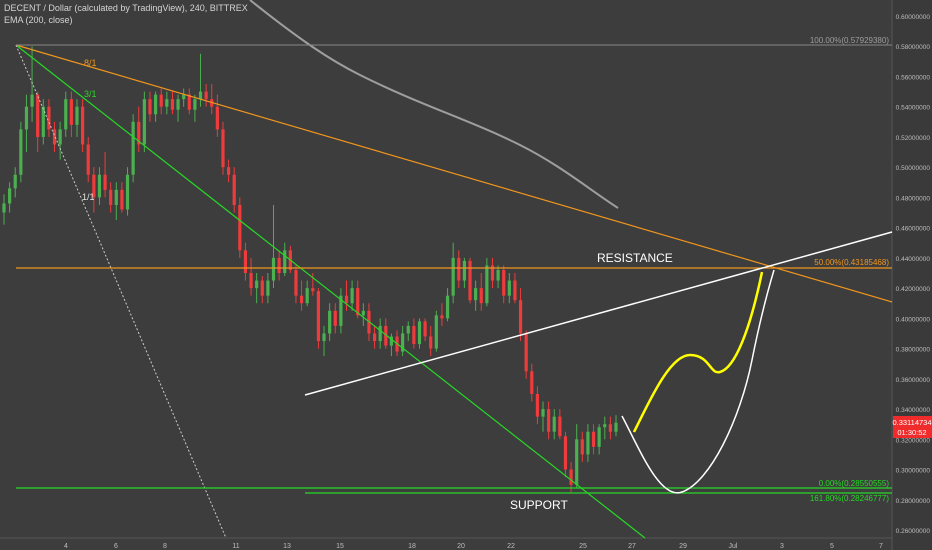 This screenshot has height=550, width=932. What do you see at coordinates (850, 40) in the screenshot?
I see `fib-100-label: 100.00%(0.57929380)` at bounding box center [850, 40].